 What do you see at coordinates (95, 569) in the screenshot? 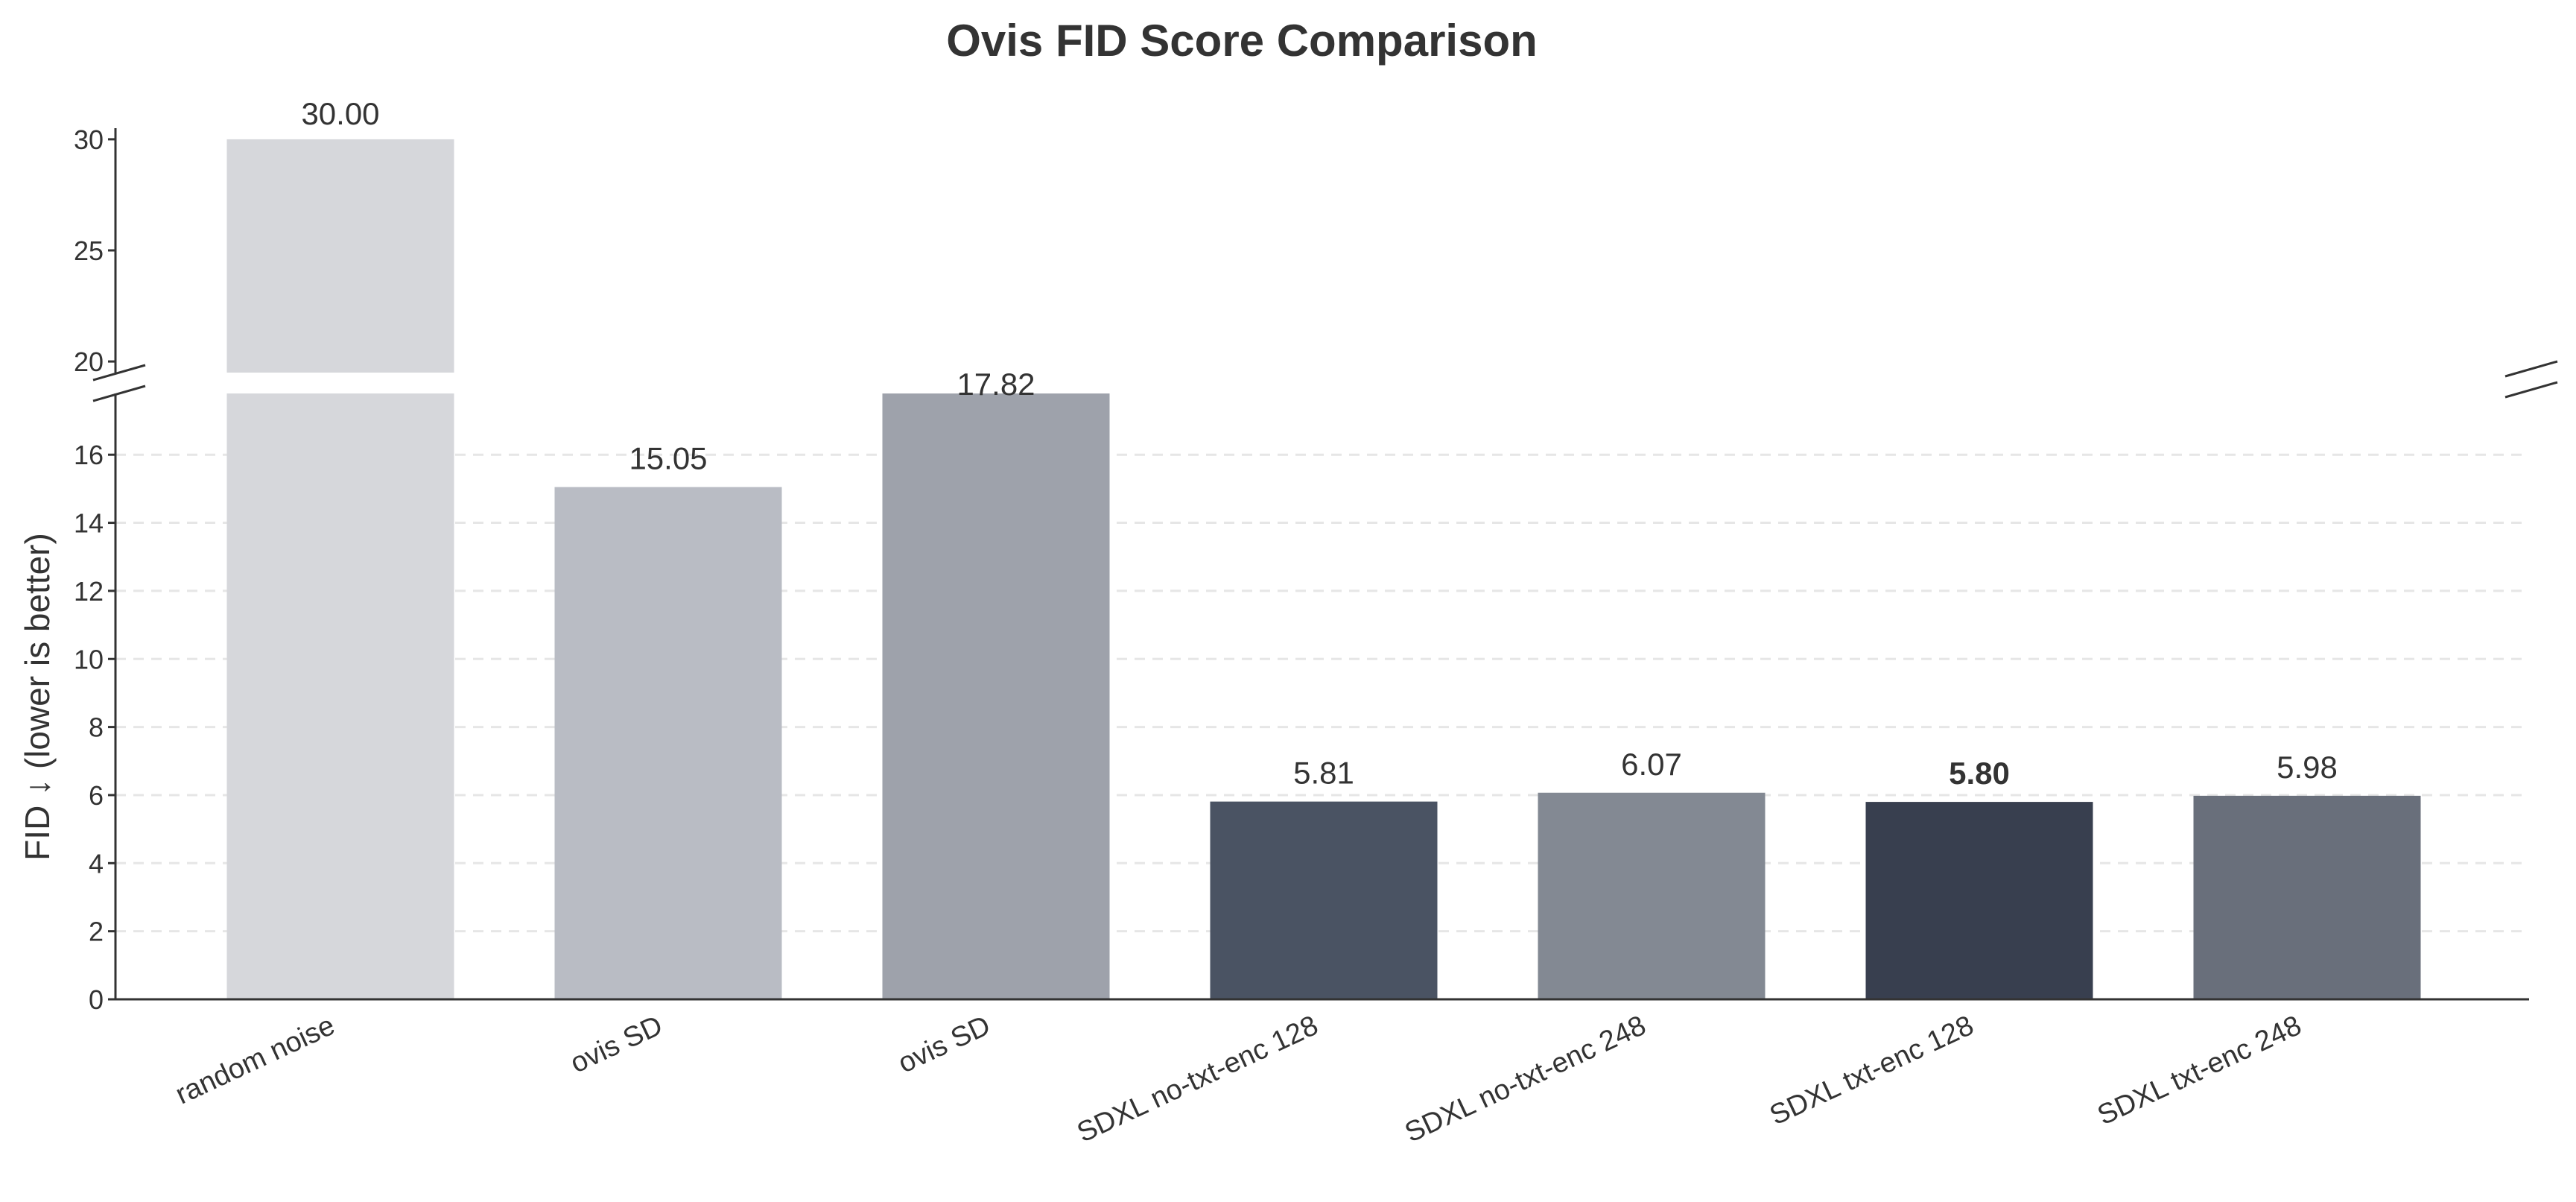
I see `y-ticks: 0 2 4 6 8 10 12 14 16 20 25 30` at bounding box center [95, 569].